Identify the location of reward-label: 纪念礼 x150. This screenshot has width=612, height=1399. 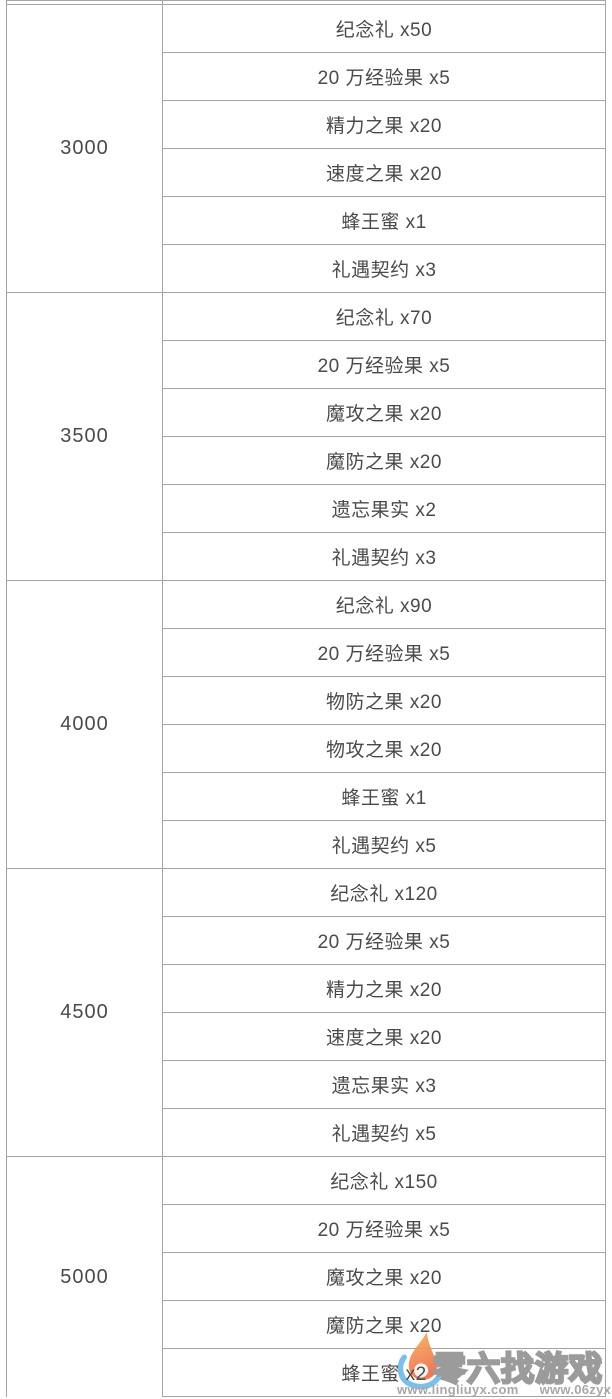
(384, 1182).